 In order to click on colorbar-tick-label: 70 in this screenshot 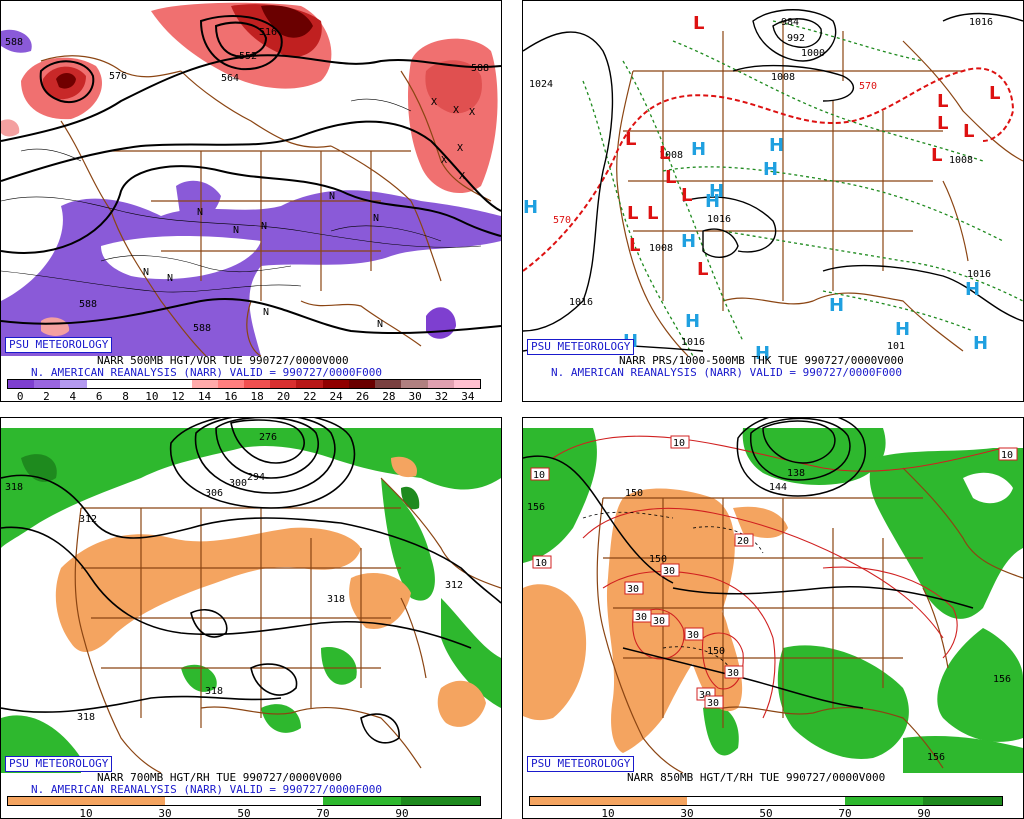, I will do `click(323, 813)`.